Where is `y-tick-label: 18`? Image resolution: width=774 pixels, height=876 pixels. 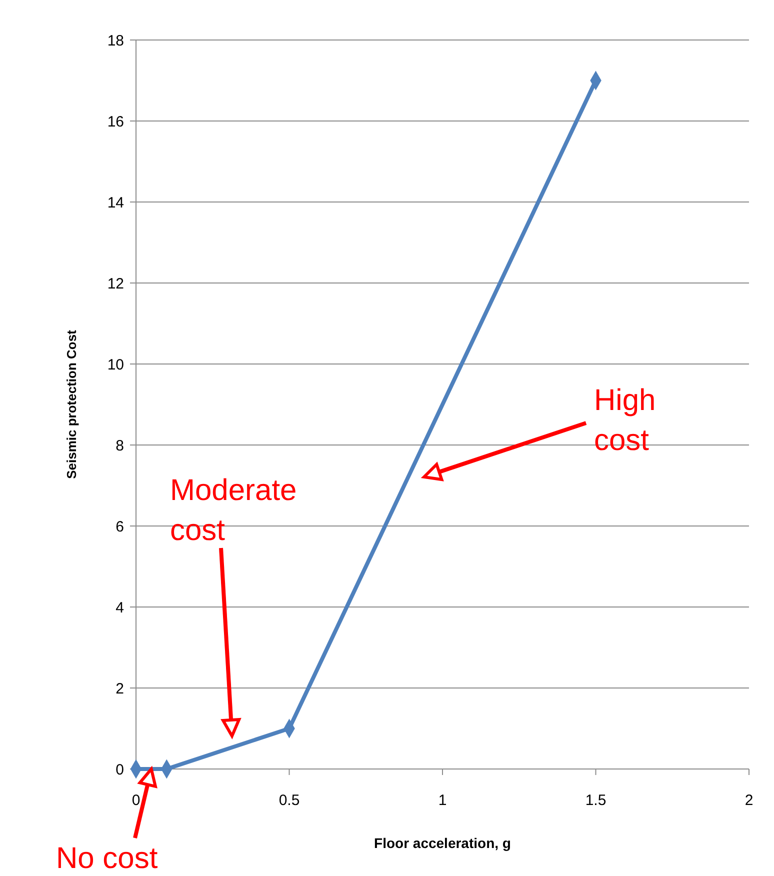 y-tick-label: 18 is located at coordinates (115, 41).